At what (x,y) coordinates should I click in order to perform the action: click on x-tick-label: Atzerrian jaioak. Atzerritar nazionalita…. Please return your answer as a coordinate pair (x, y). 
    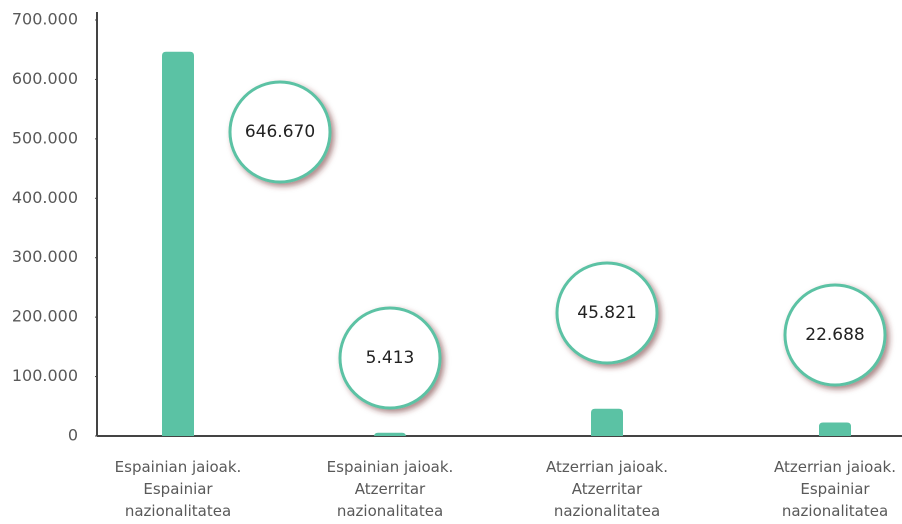
    Looking at the image, I should click on (607, 489).